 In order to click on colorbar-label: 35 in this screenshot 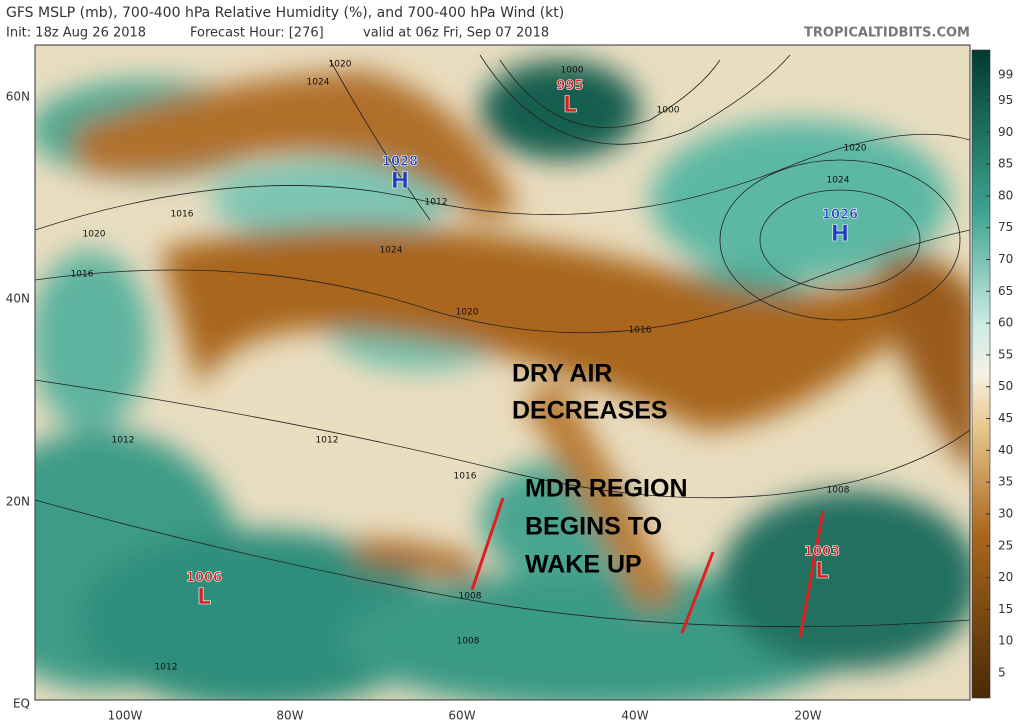, I will do `click(1005, 482)`.